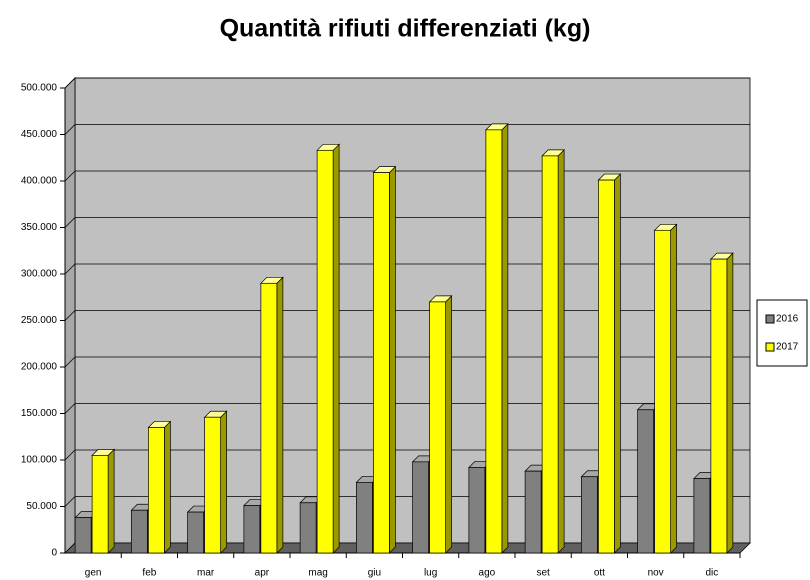  Describe the element at coordinates (39, 320) in the screenshot. I see `y-tick-label: 250.000` at that location.